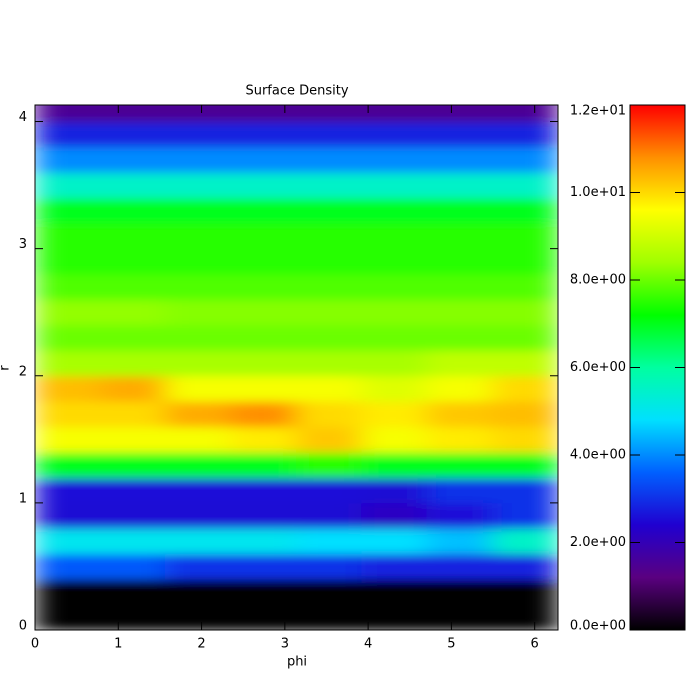  What do you see at coordinates (23, 498) in the screenshot?
I see `y-tick-label: 1` at bounding box center [23, 498].